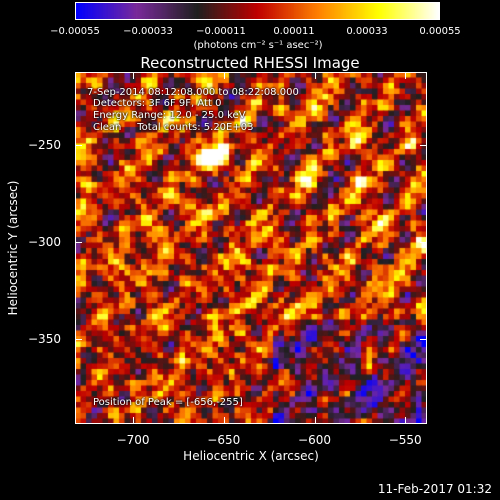 The image size is (500, 500). What do you see at coordinates (157, 103) in the screenshot?
I see `annotation-detectors: Detectors: 3F 6F 9F, Att 0` at bounding box center [157, 103].